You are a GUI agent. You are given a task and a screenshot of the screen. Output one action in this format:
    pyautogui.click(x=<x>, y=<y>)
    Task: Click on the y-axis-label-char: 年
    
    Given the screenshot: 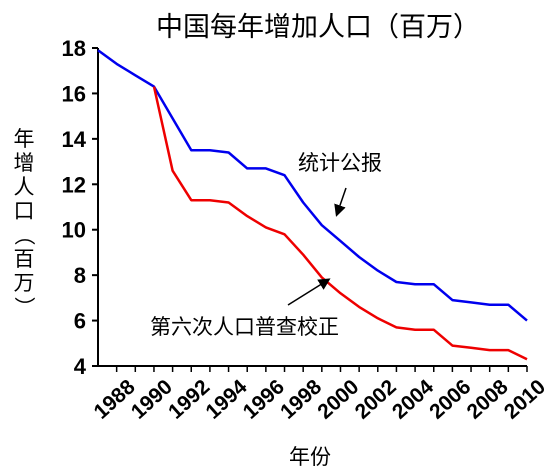 What is the action you would take?
    pyautogui.click(x=24, y=139)
    